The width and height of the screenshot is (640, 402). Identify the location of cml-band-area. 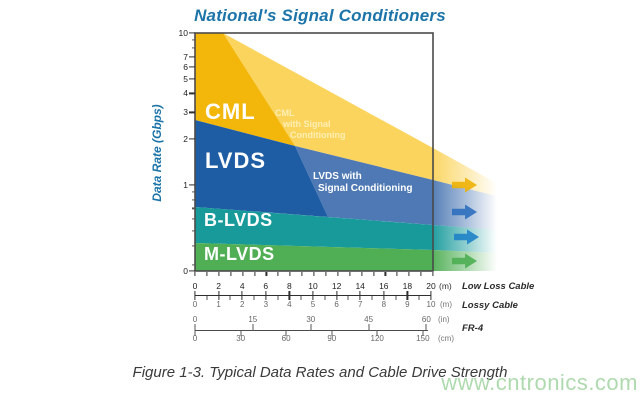
(245, 89).